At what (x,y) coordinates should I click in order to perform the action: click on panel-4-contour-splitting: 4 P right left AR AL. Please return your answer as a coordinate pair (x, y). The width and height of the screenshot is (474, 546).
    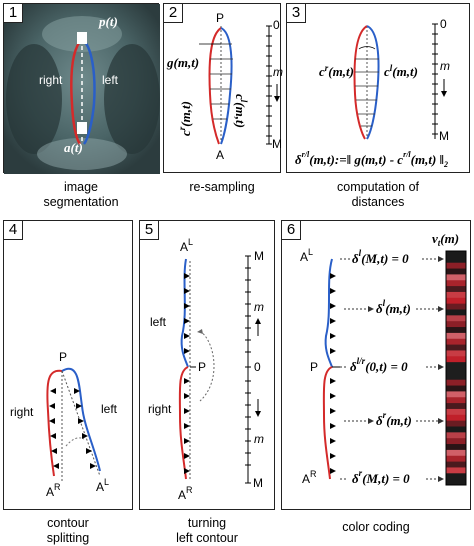
    Looking at the image, I should click on (68, 365).